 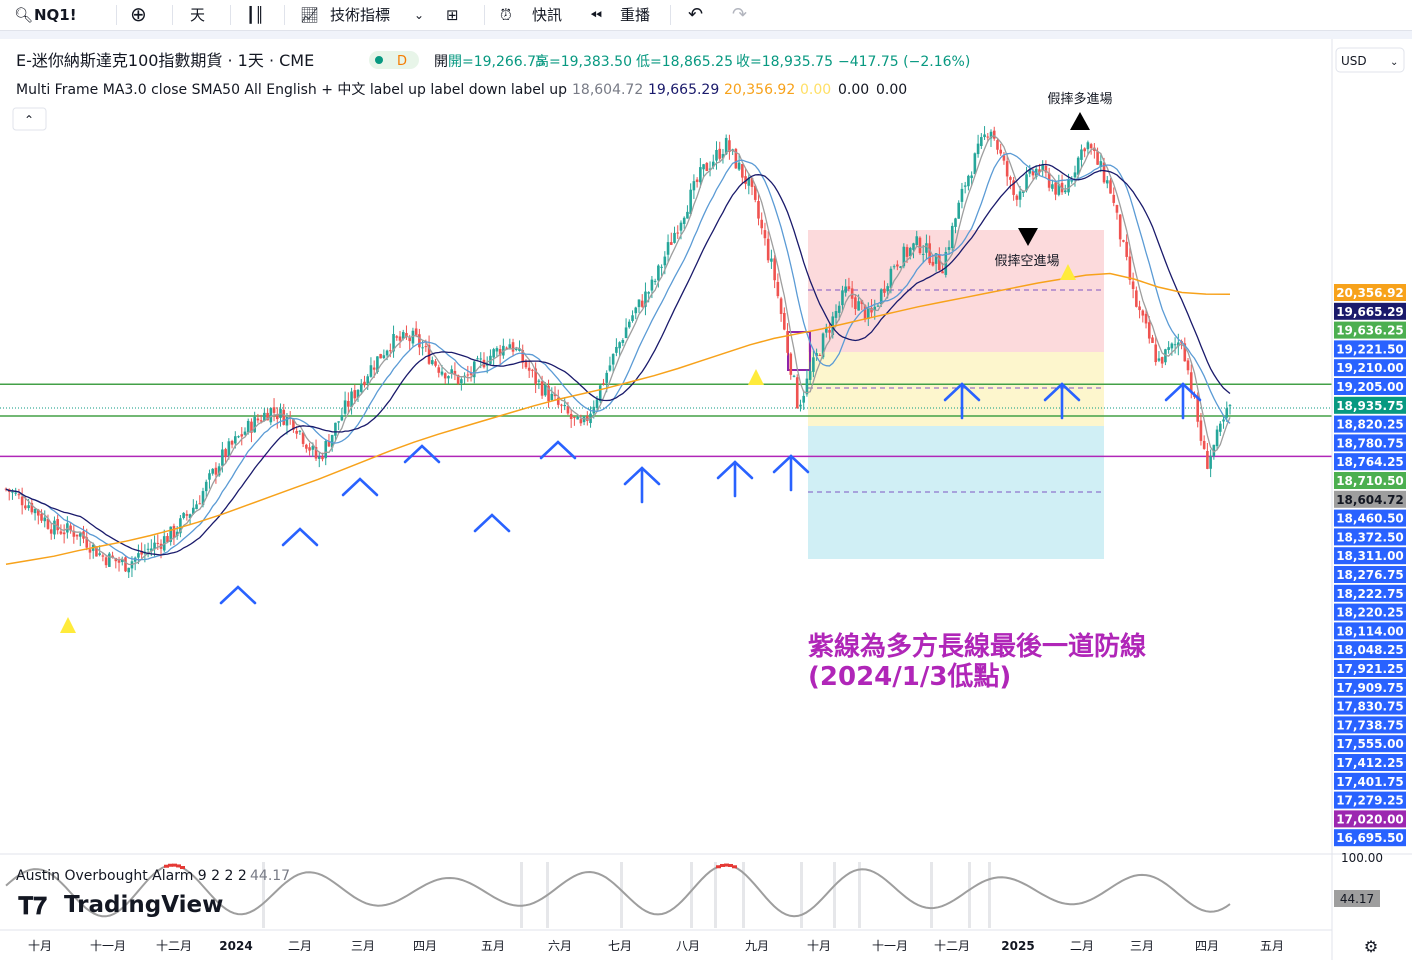 What do you see at coordinates (24, 15) in the screenshot?
I see `search-icon: 🔍︎` at bounding box center [24, 15].